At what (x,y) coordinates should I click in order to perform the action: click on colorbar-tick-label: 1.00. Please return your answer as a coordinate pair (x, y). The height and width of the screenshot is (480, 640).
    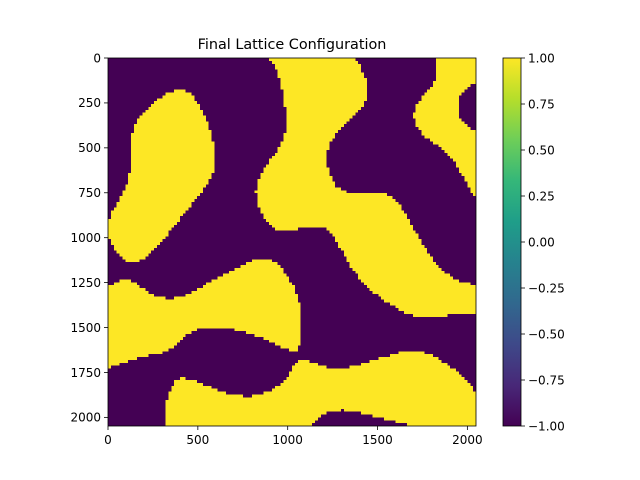
    Looking at the image, I should click on (541, 58).